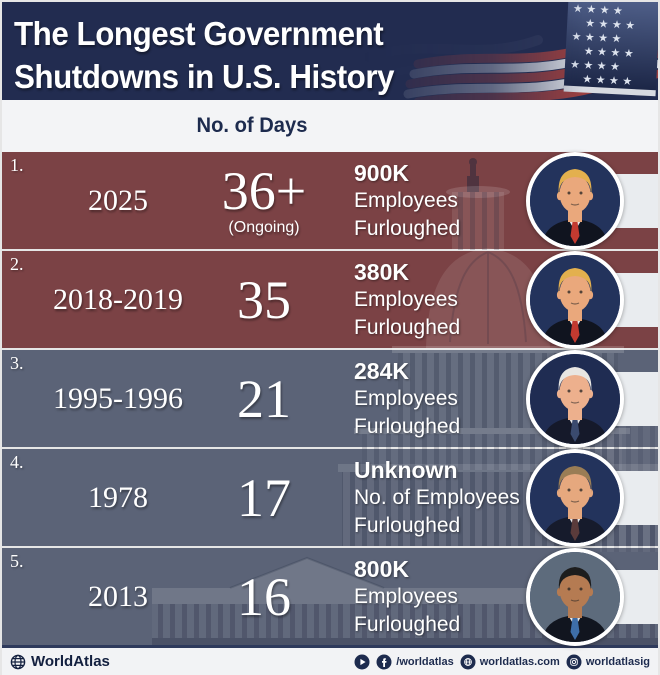 Image resolution: width=660 pixels, height=675 pixels. Describe the element at coordinates (425, 661) in the screenshot. I see `facebook-handle: /worldatlas` at that location.